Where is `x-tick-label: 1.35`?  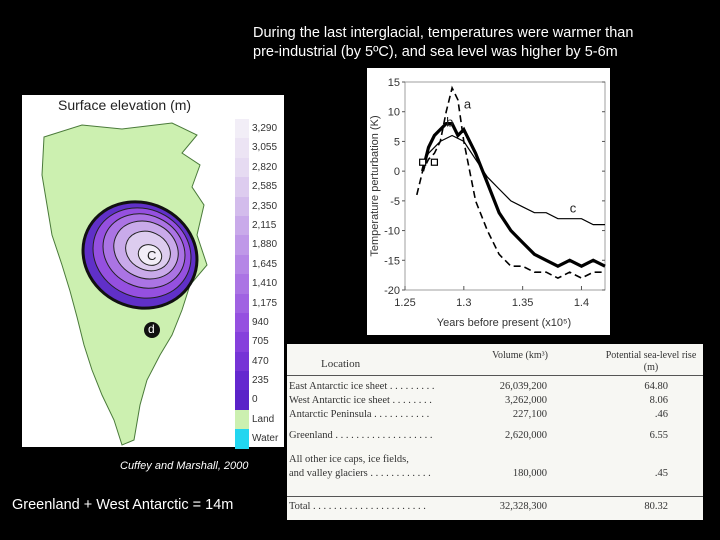
x-tick-label: 1.35 is located at coordinates (522, 303).